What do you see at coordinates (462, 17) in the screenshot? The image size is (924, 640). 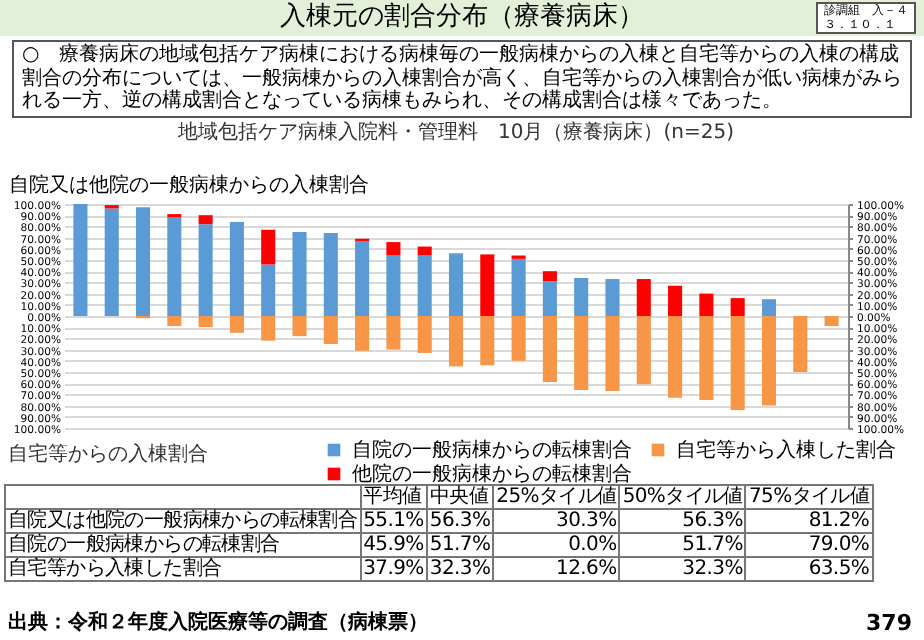 I see `chart-title: 入棟元の割合分布（療養病床）` at bounding box center [462, 17].